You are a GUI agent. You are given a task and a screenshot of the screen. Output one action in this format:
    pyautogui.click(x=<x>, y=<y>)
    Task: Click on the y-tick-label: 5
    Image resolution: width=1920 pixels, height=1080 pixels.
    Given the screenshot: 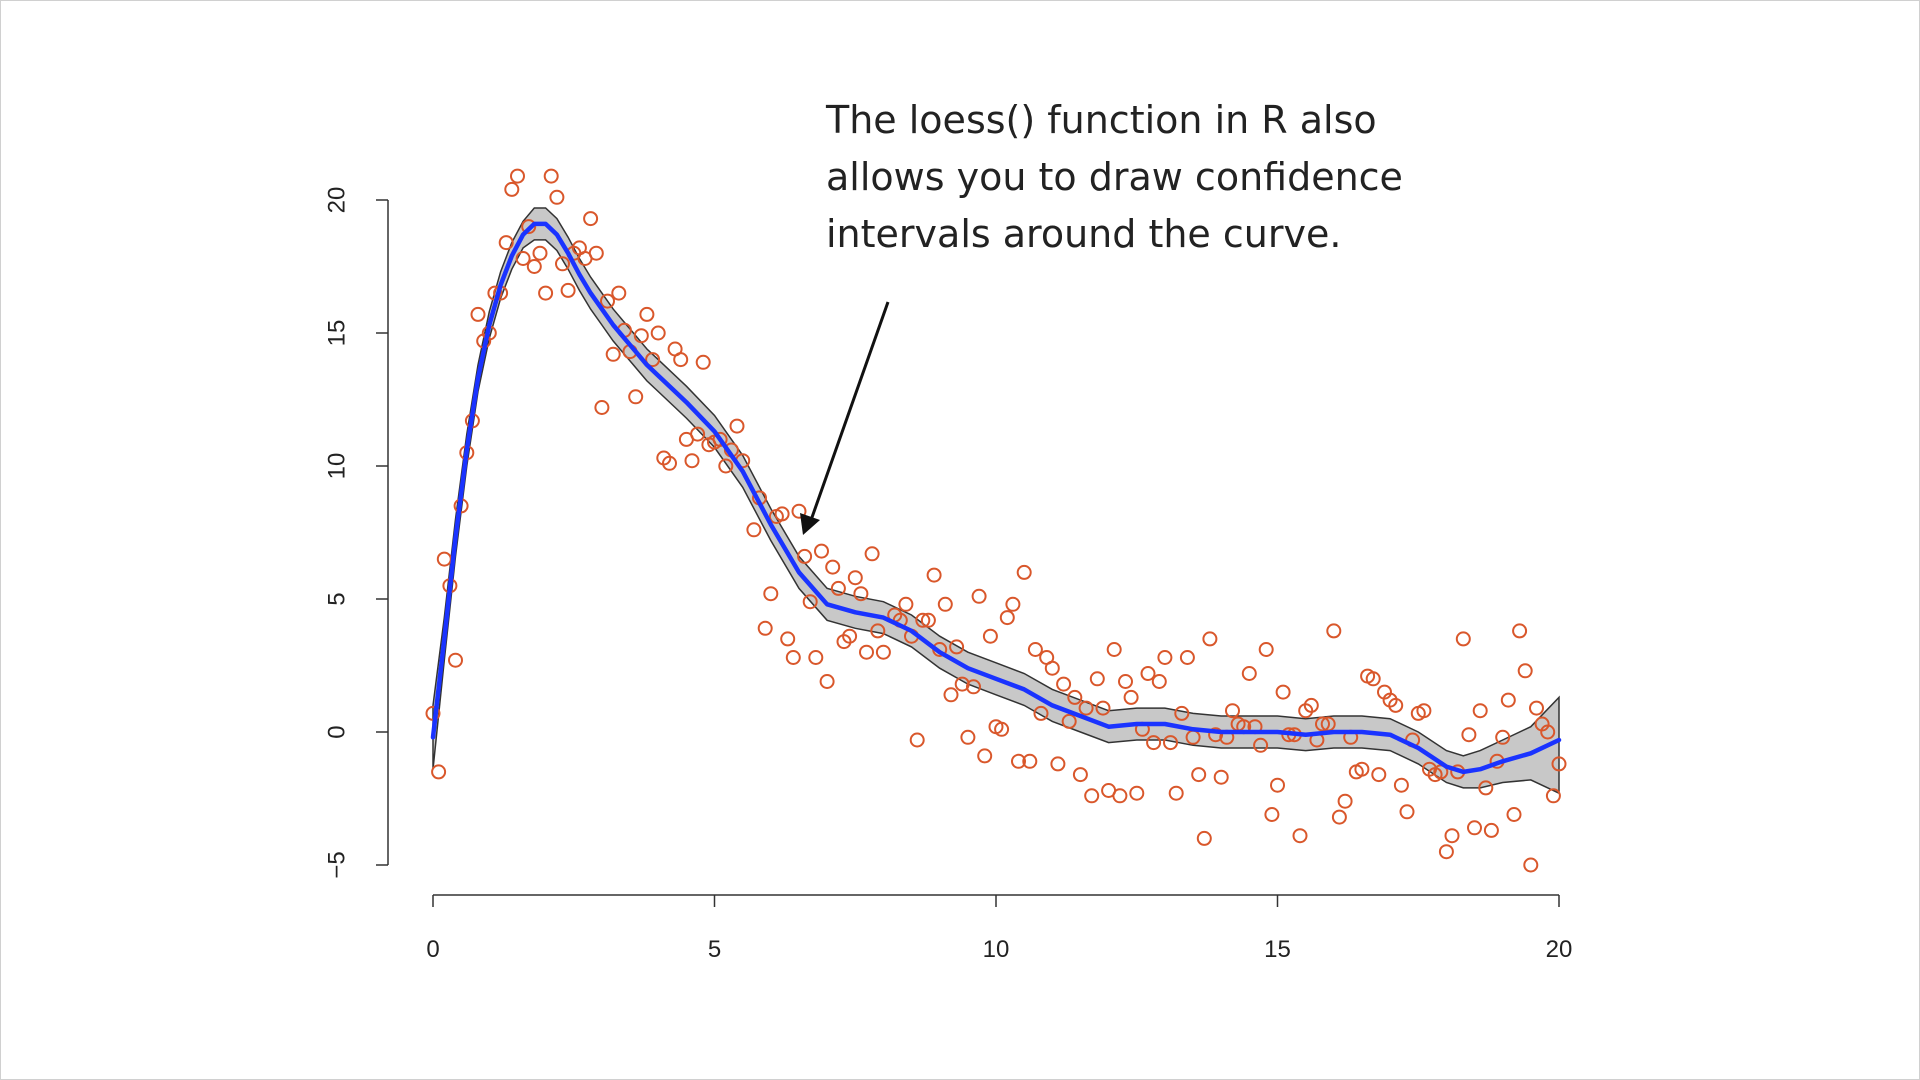 What is the action you would take?
    pyautogui.click(x=336, y=598)
    